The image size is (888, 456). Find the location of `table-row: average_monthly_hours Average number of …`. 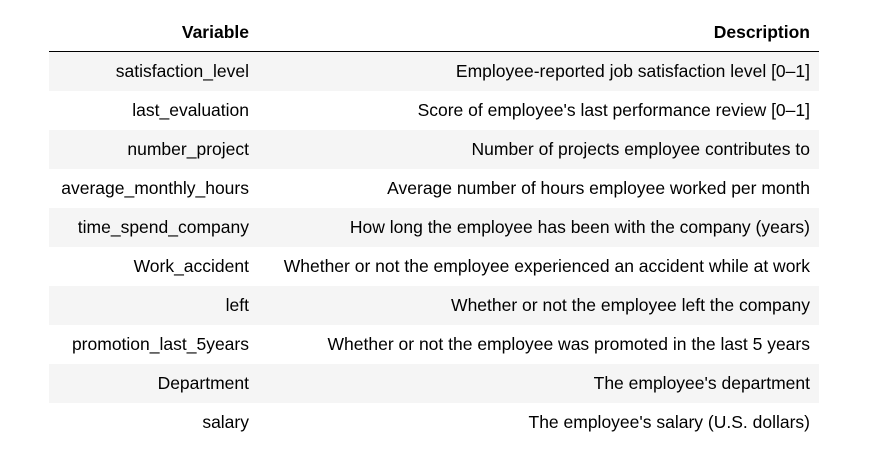

table-row: average_monthly_hours Average number of … is located at coordinates (434, 188).